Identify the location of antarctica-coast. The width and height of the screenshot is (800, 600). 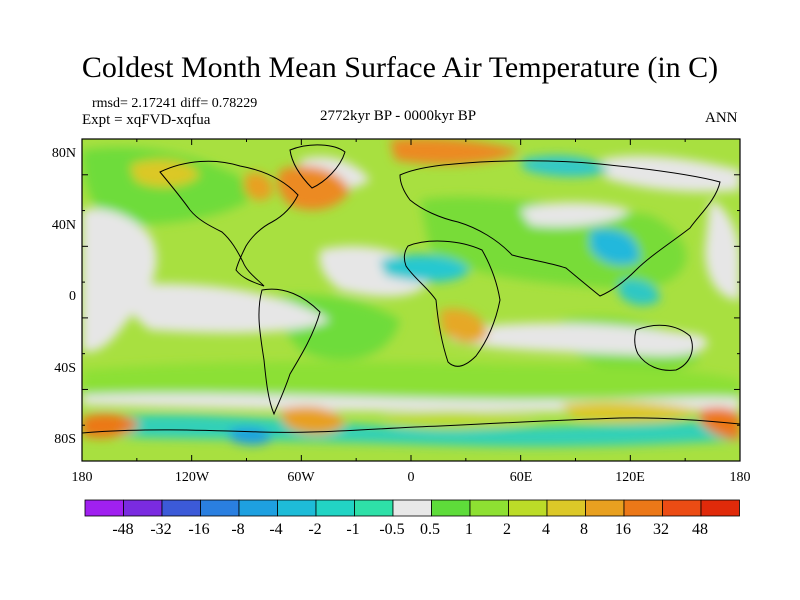
(411, 425).